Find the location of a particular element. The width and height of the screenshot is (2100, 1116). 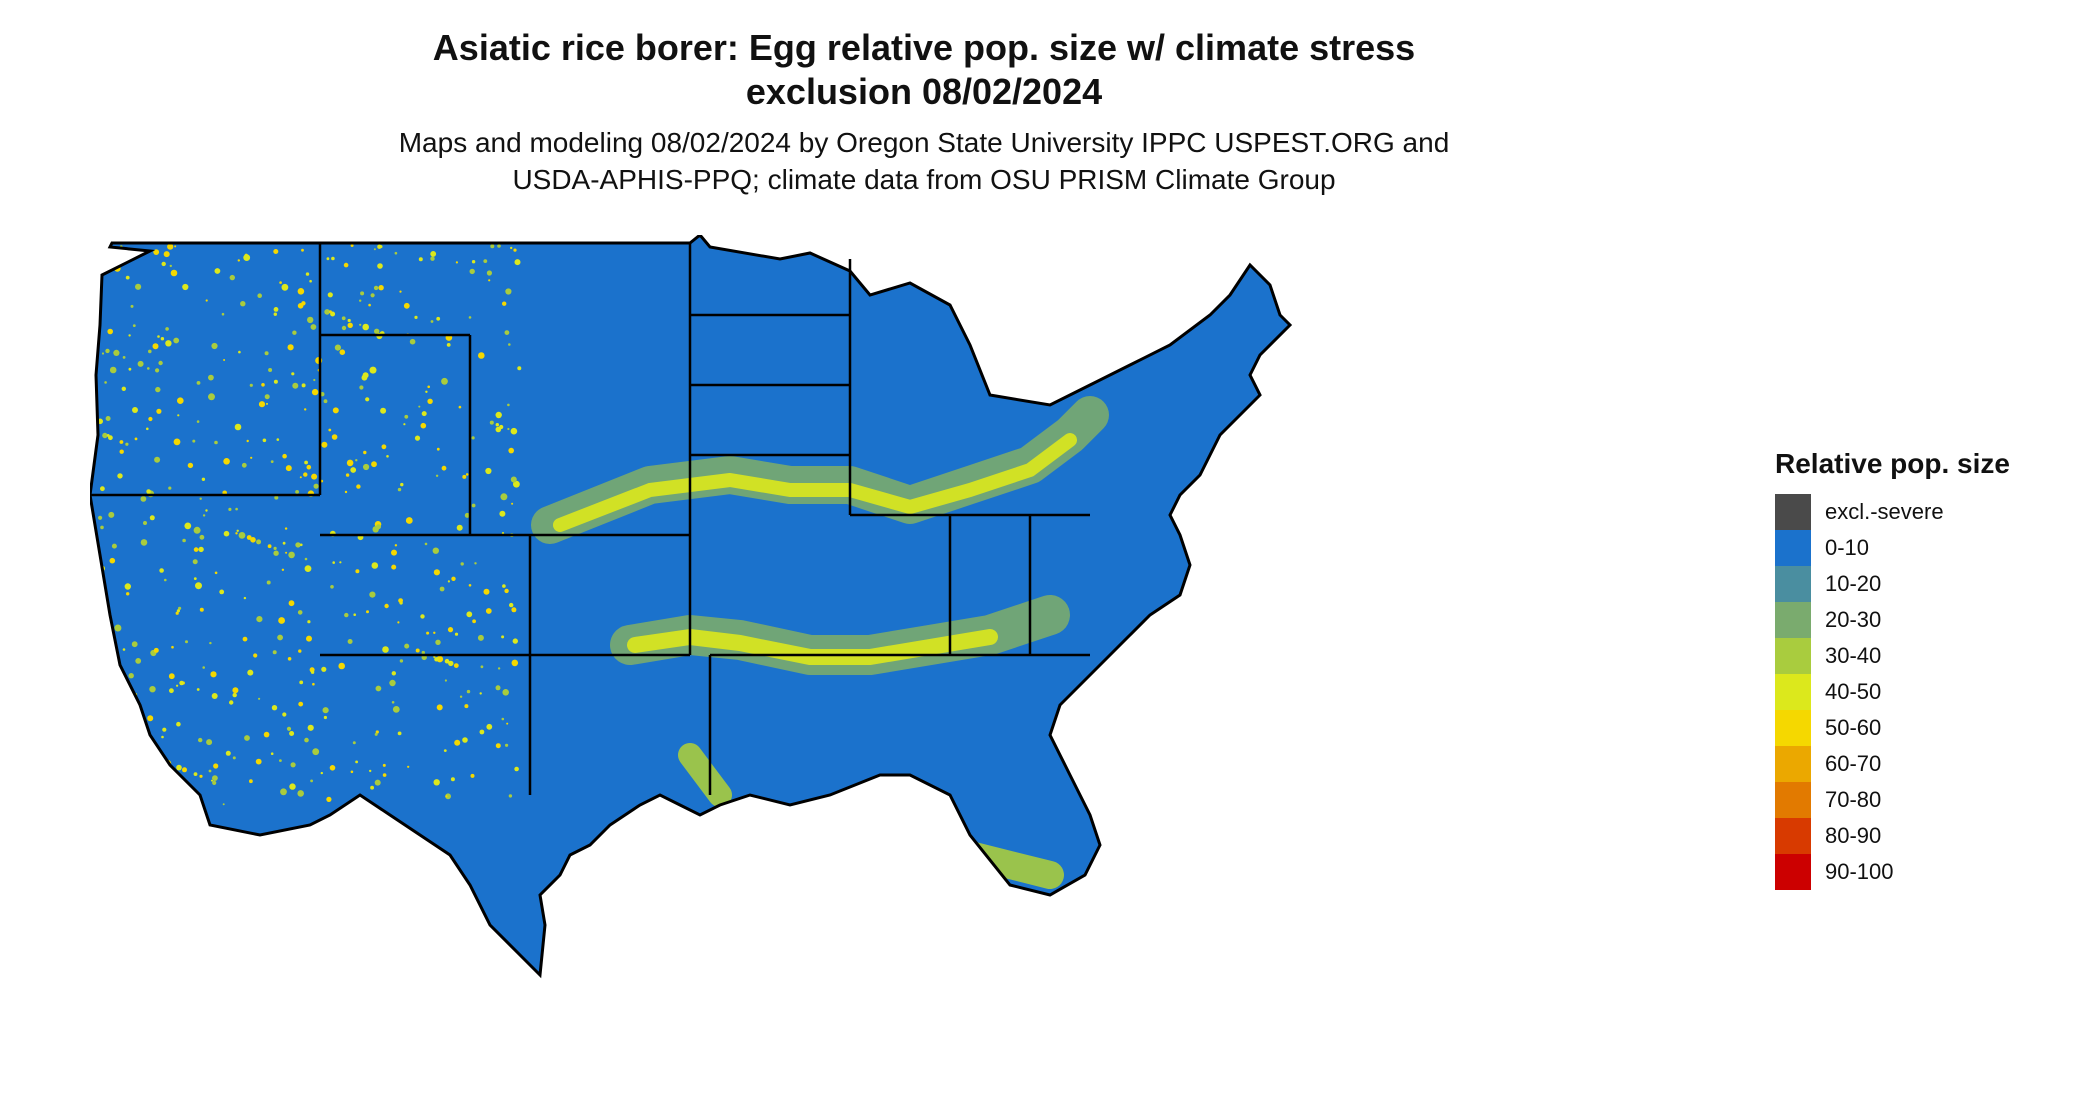

legend-title: Relative pop. size is located at coordinates (1892, 463).